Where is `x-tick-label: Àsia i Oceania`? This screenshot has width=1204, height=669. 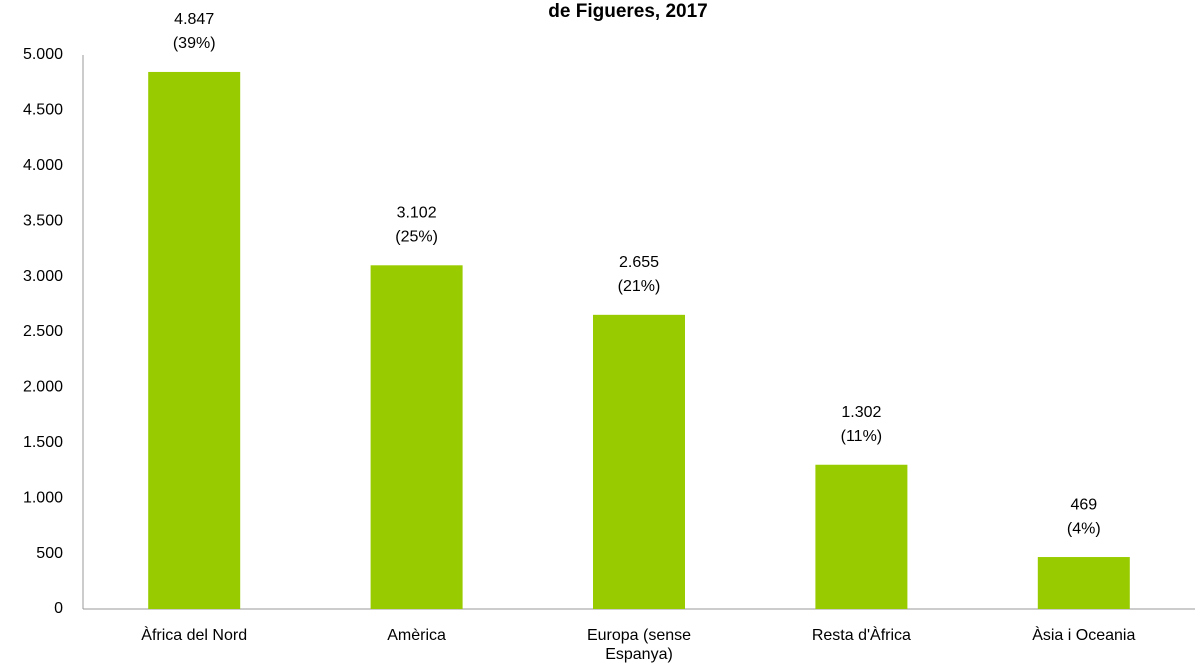 x-tick-label: Àsia i Oceania is located at coordinates (1084, 635).